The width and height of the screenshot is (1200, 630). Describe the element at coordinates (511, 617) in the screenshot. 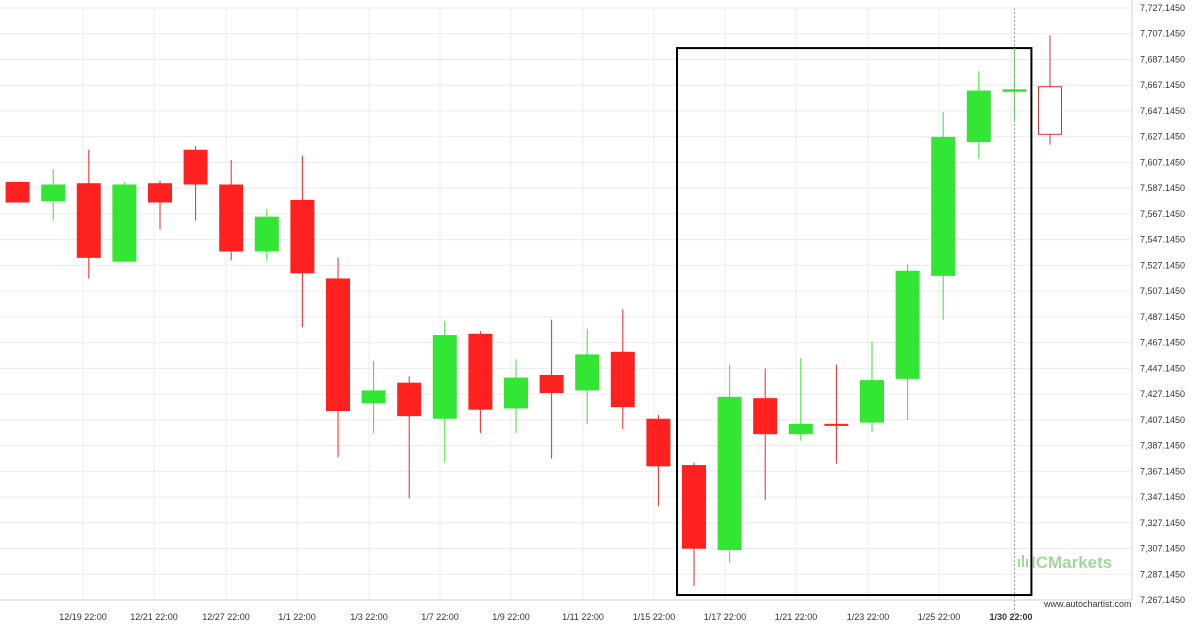

I see `x-tick-label: 1/9 22:00` at that location.